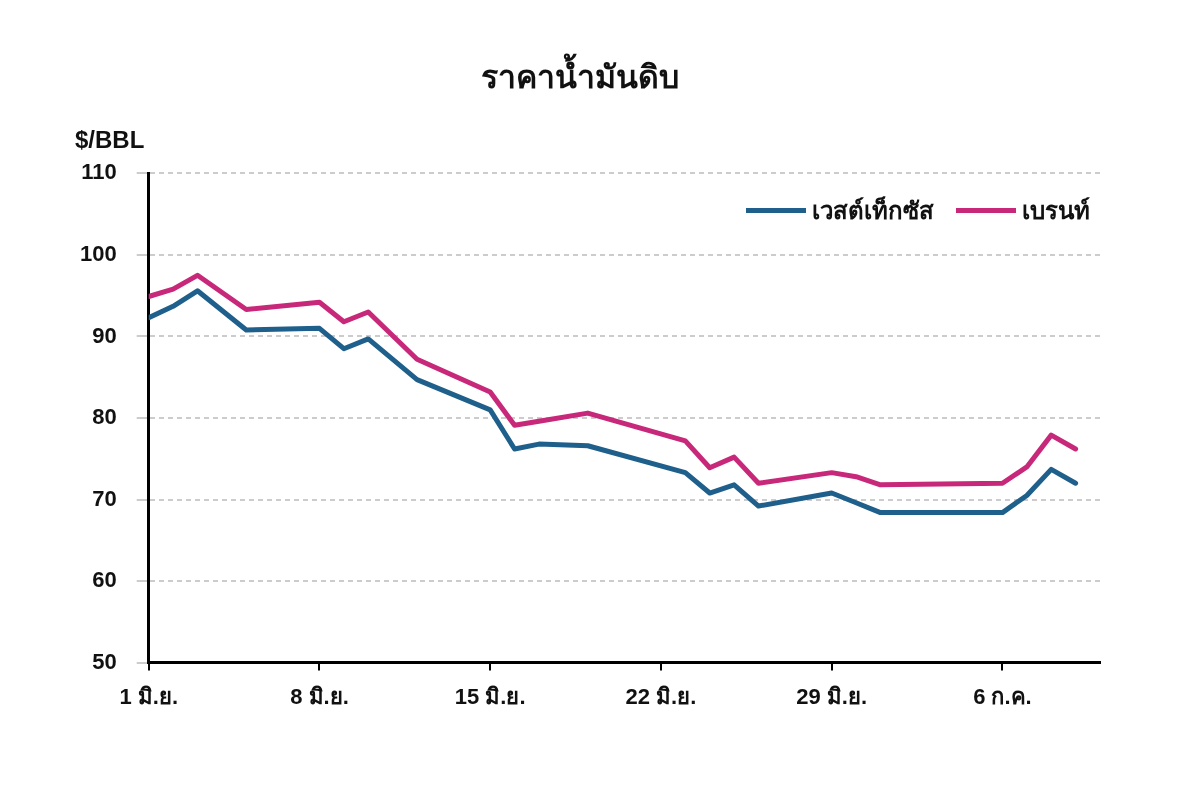  I want to click on x-tick-label: 1 มิ.ย., so click(148, 696).